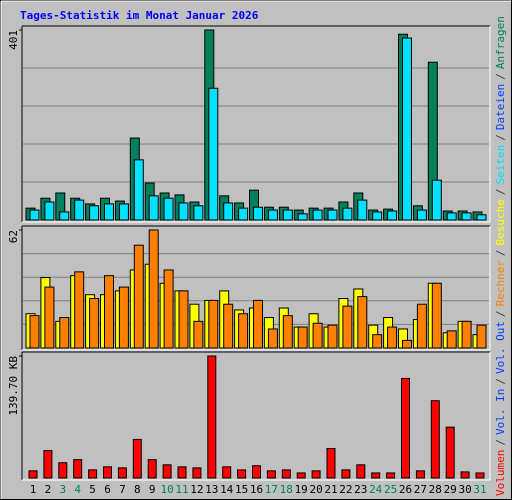  What do you see at coordinates (211, 489) in the screenshot?
I see `x-tick-label: 13` at bounding box center [211, 489].